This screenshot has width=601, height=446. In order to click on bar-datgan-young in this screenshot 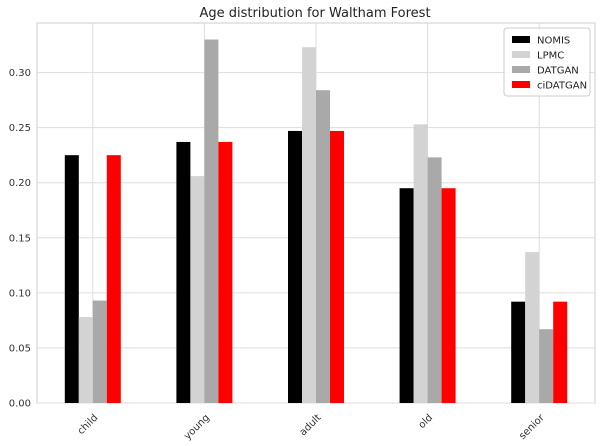, I will do `click(211, 221)`.